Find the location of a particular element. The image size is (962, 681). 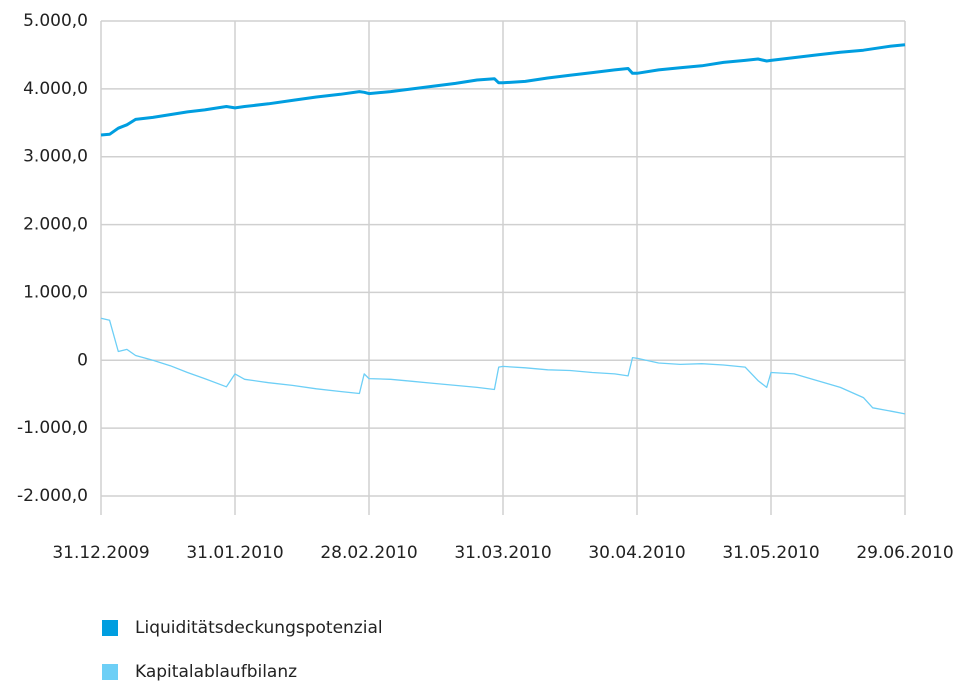

y-tick-label: 0 is located at coordinates (82, 360).